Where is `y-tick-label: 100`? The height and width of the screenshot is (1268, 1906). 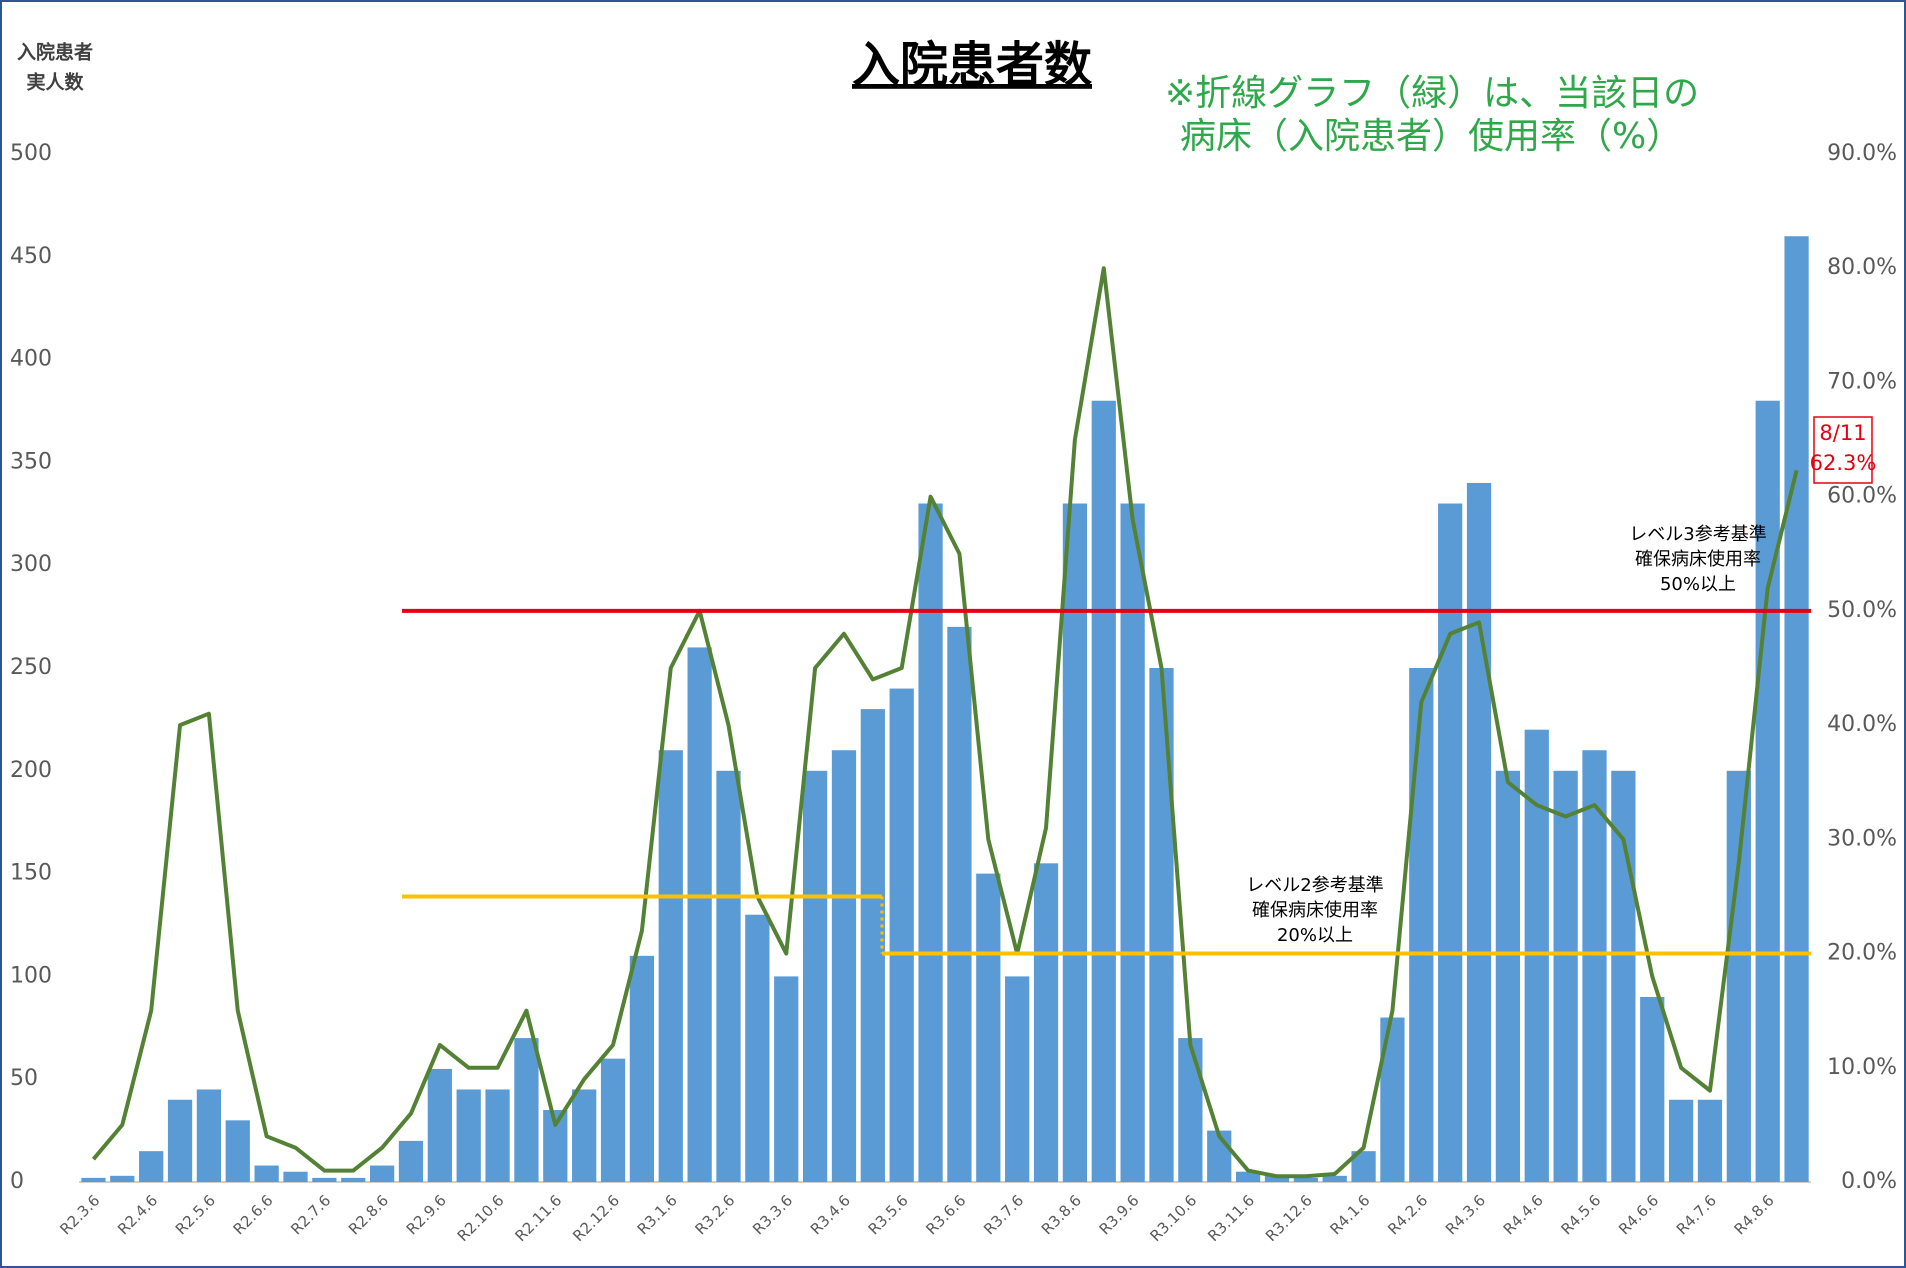
y-tick-label: 100 is located at coordinates (31, 975).